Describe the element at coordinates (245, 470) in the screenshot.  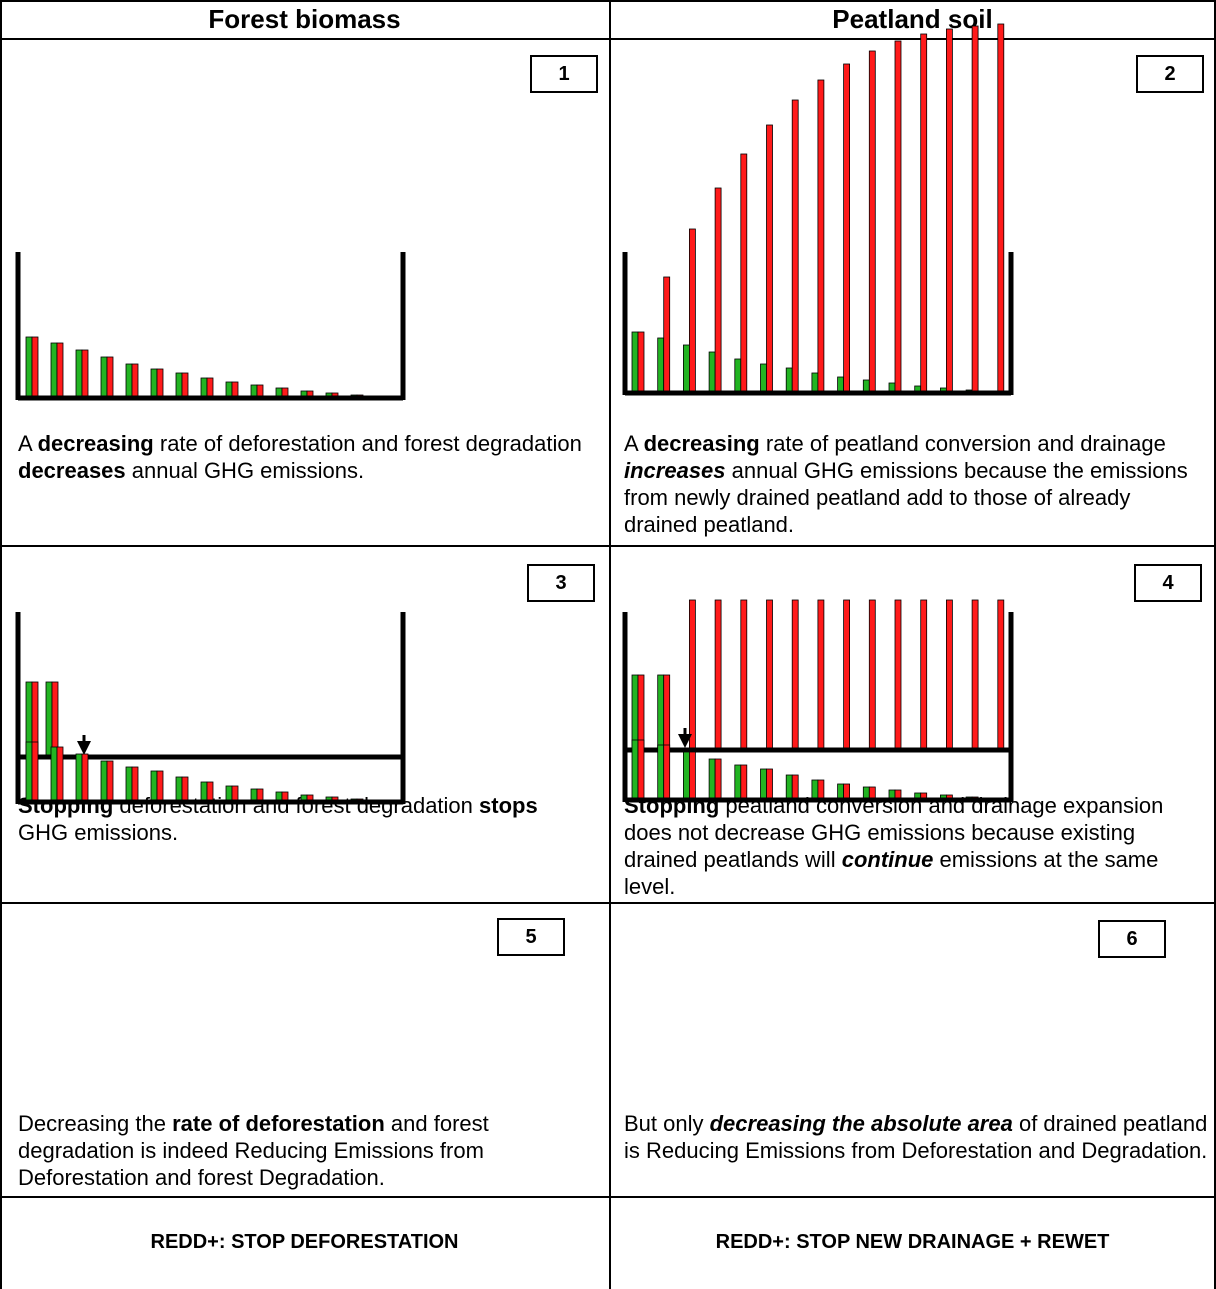
I see `caption-text: annual GHG emissions.` at that location.